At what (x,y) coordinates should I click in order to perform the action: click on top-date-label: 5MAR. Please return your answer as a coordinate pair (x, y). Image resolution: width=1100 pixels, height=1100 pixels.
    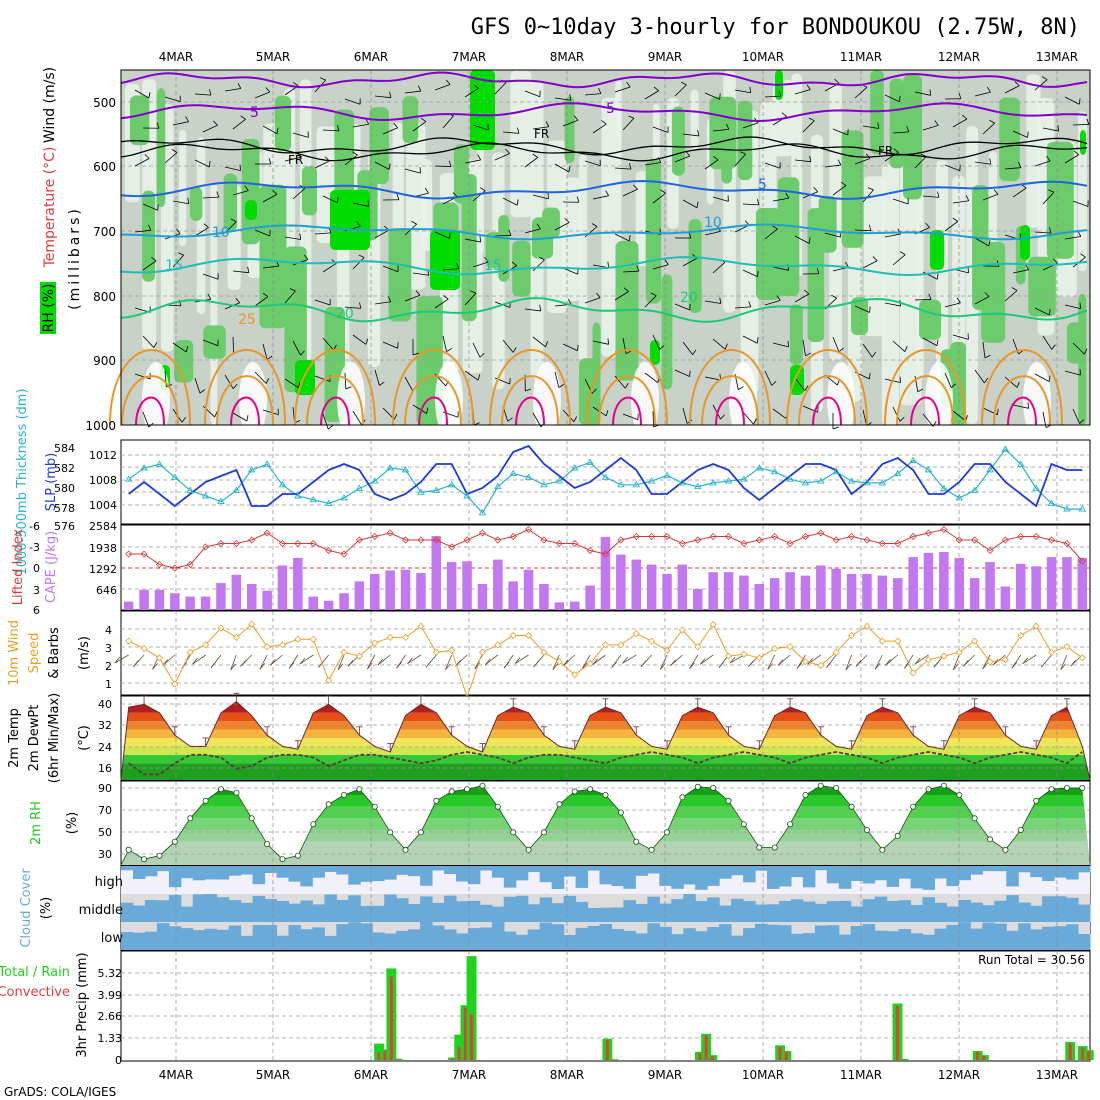
    Looking at the image, I should click on (273, 57).